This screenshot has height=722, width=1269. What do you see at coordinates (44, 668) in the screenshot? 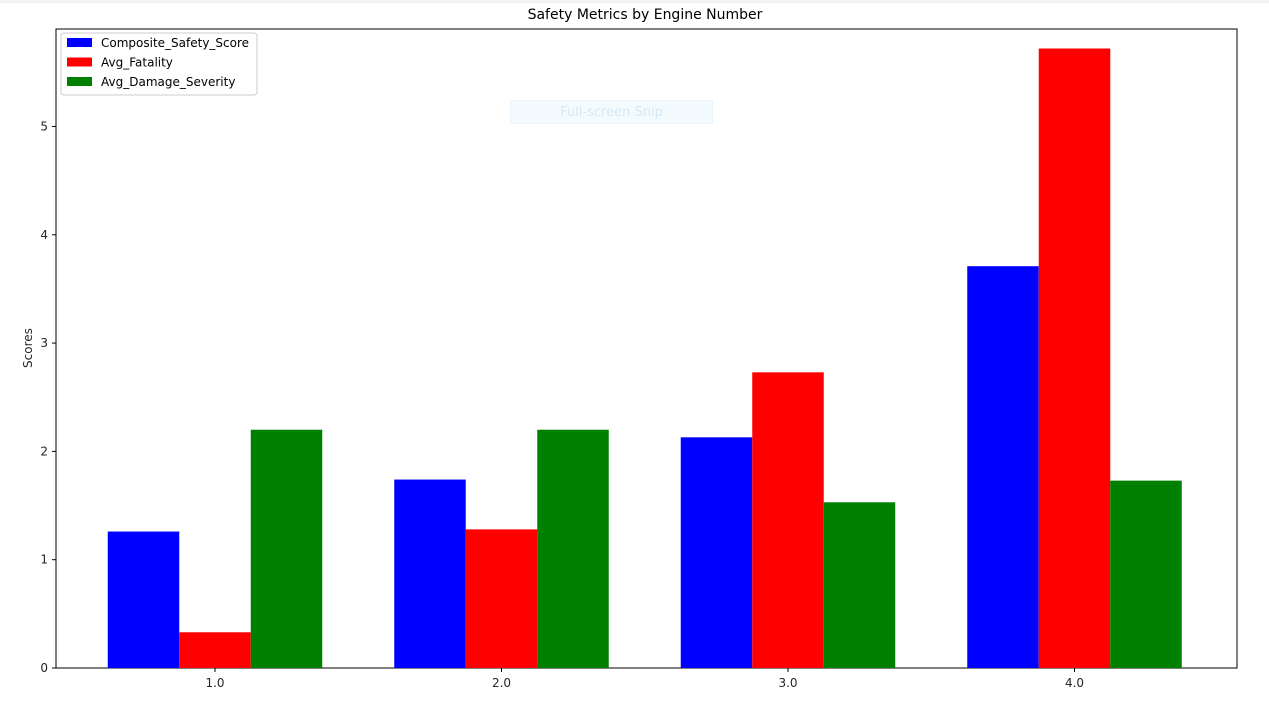
I see `y-tick-label-0: 0` at bounding box center [44, 668].